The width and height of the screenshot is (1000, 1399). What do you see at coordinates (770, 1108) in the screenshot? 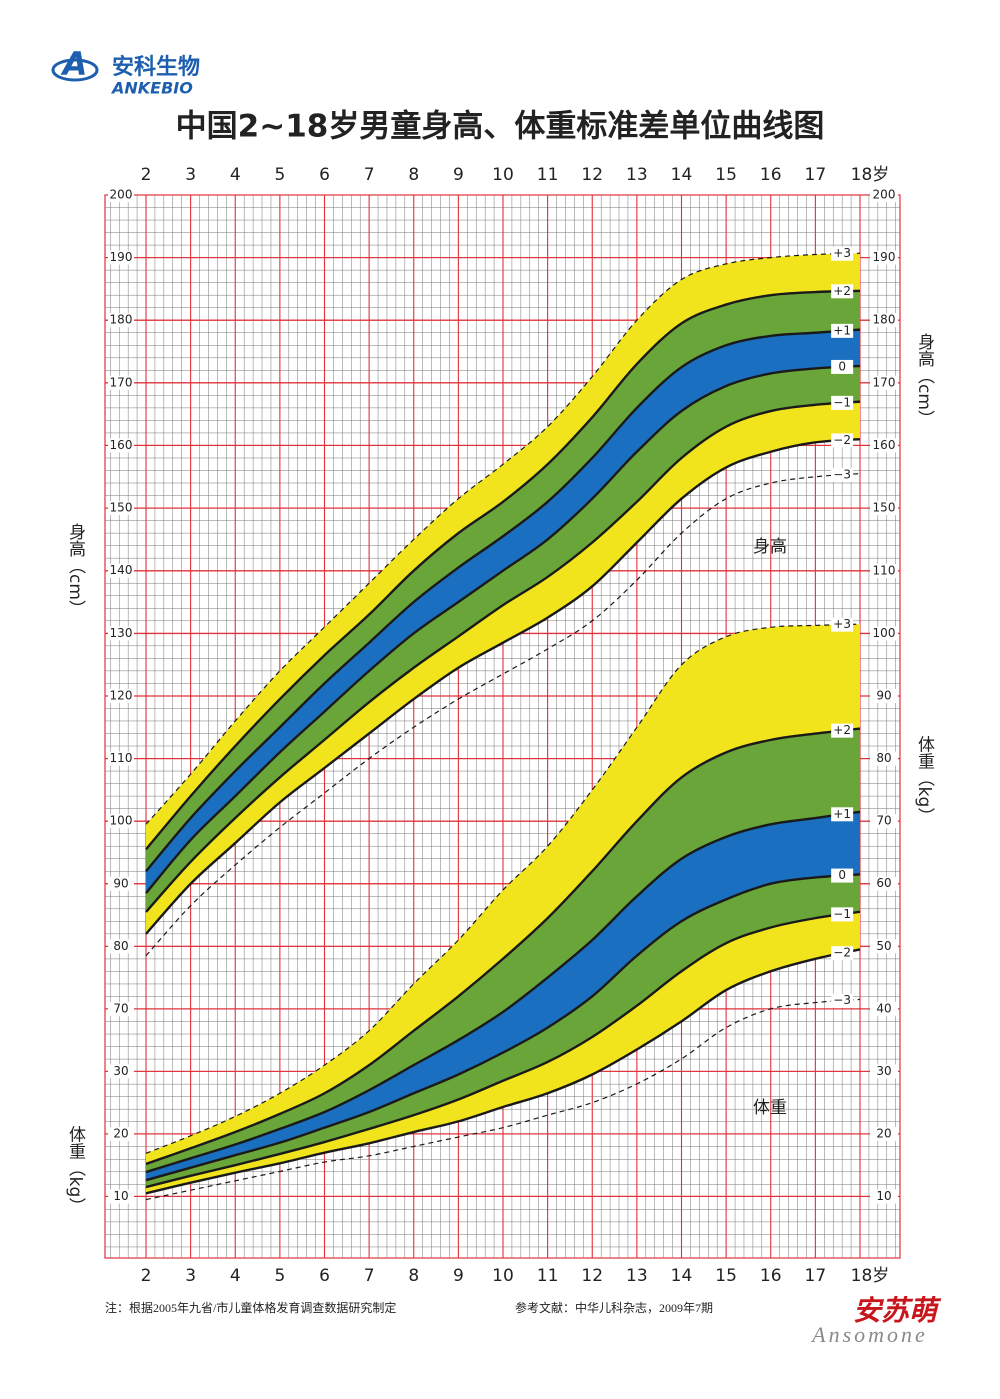
I see `chart-label: 体重` at bounding box center [770, 1108].